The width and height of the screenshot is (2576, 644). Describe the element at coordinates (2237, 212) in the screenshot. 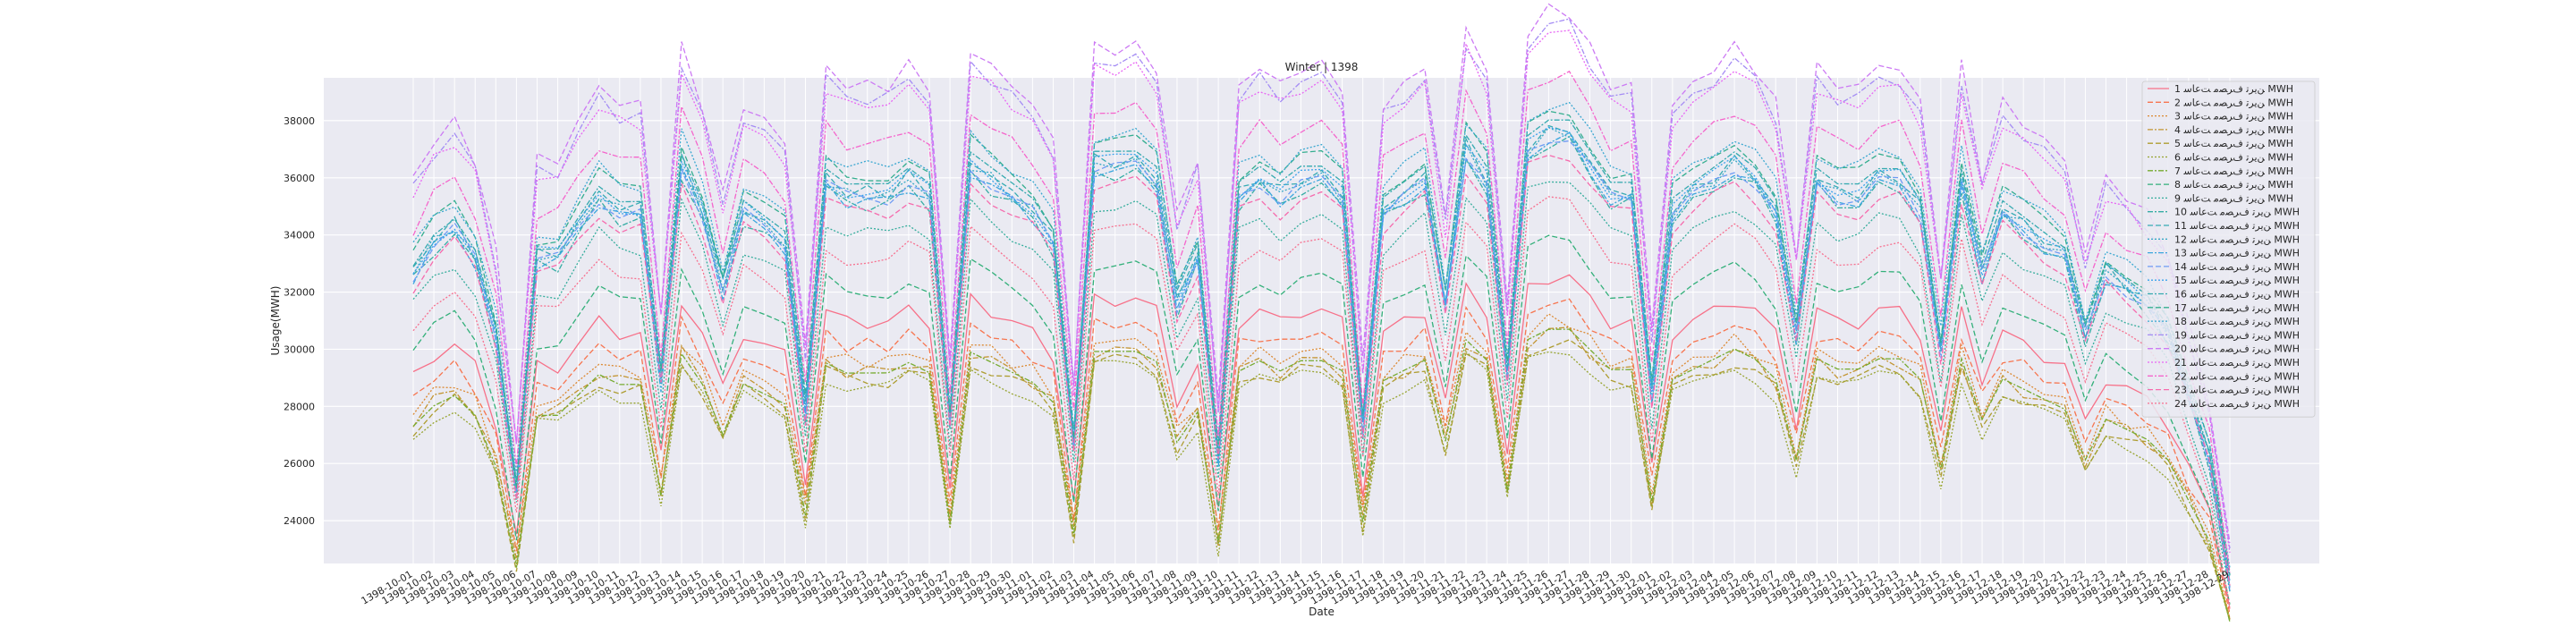

I see `legend-entry: ﻦﯾﺮﺗ ﻑﺮﺼﻣ ﺖﻋﺎﺳ 10 MWH` at that location.